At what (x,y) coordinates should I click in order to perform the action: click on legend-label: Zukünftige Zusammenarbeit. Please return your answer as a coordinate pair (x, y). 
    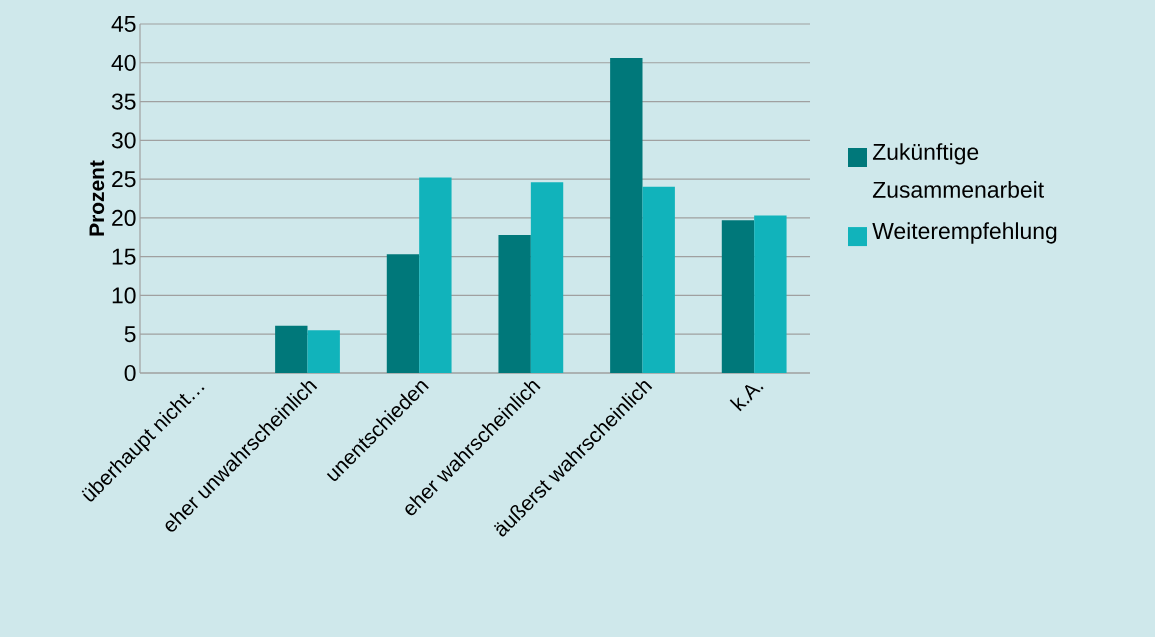
    Looking at the image, I should click on (958, 170).